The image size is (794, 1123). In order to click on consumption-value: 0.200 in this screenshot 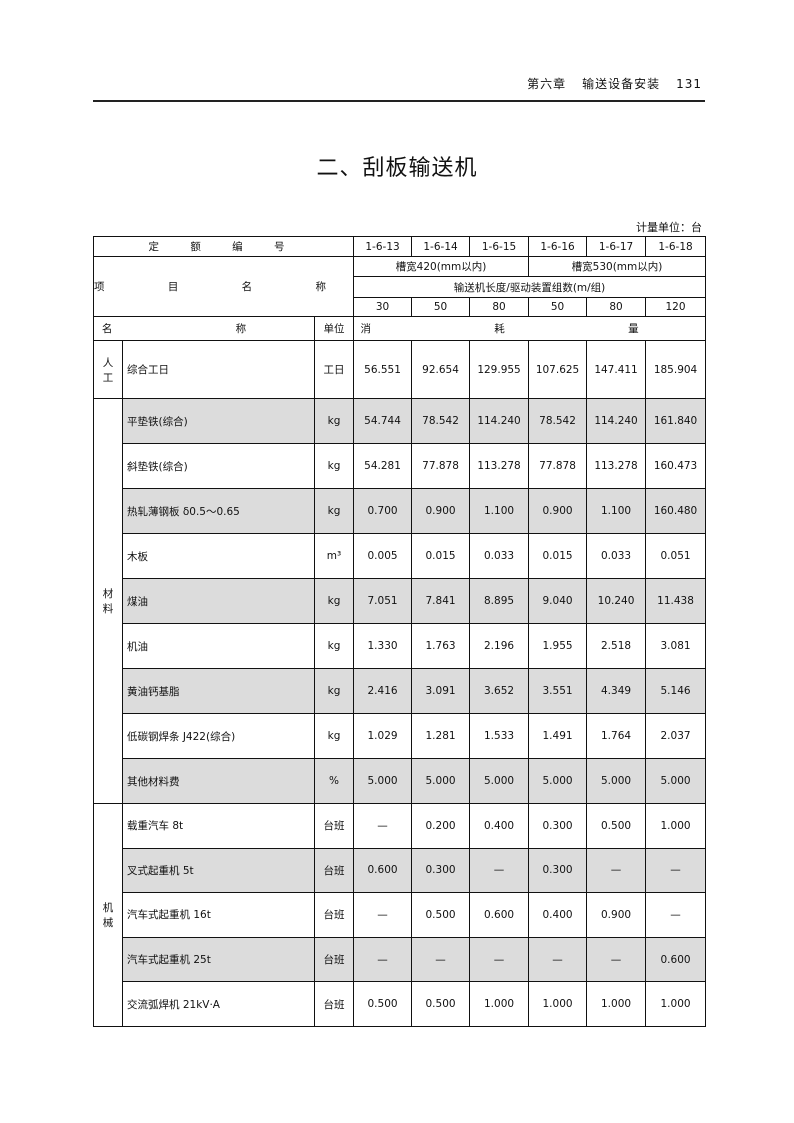, I will do `click(441, 826)`.